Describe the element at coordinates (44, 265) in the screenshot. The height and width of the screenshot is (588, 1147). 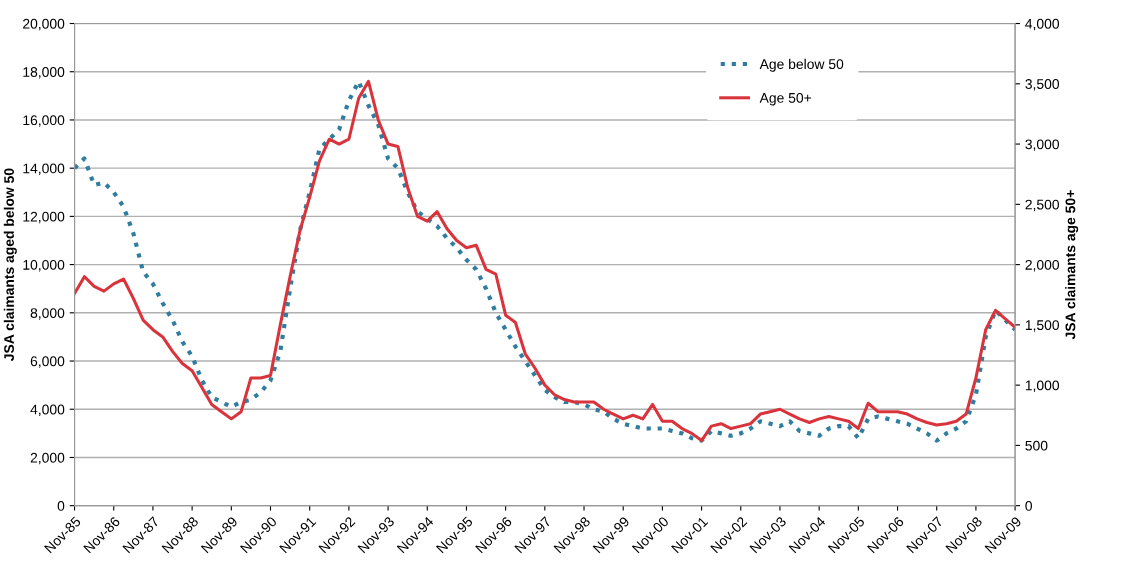
I see `y-tick-label: 10,000` at that location.